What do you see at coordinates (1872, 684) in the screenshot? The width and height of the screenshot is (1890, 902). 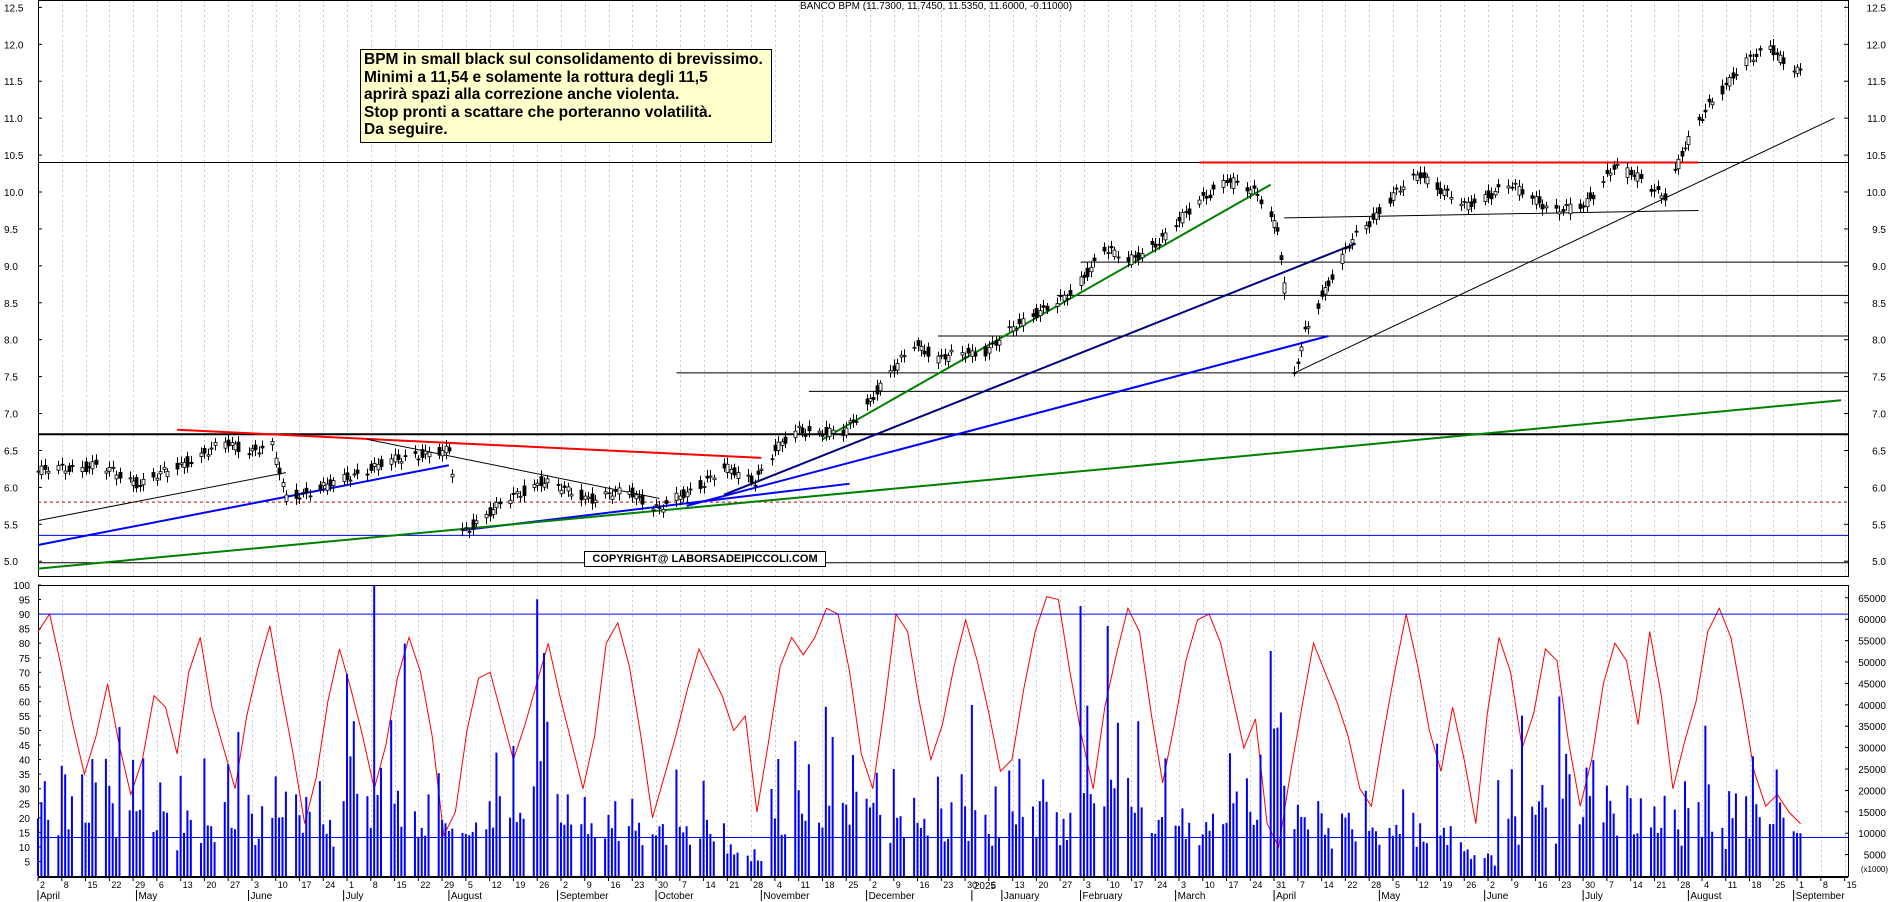 I see `volume-tick-label: 45000` at bounding box center [1872, 684].